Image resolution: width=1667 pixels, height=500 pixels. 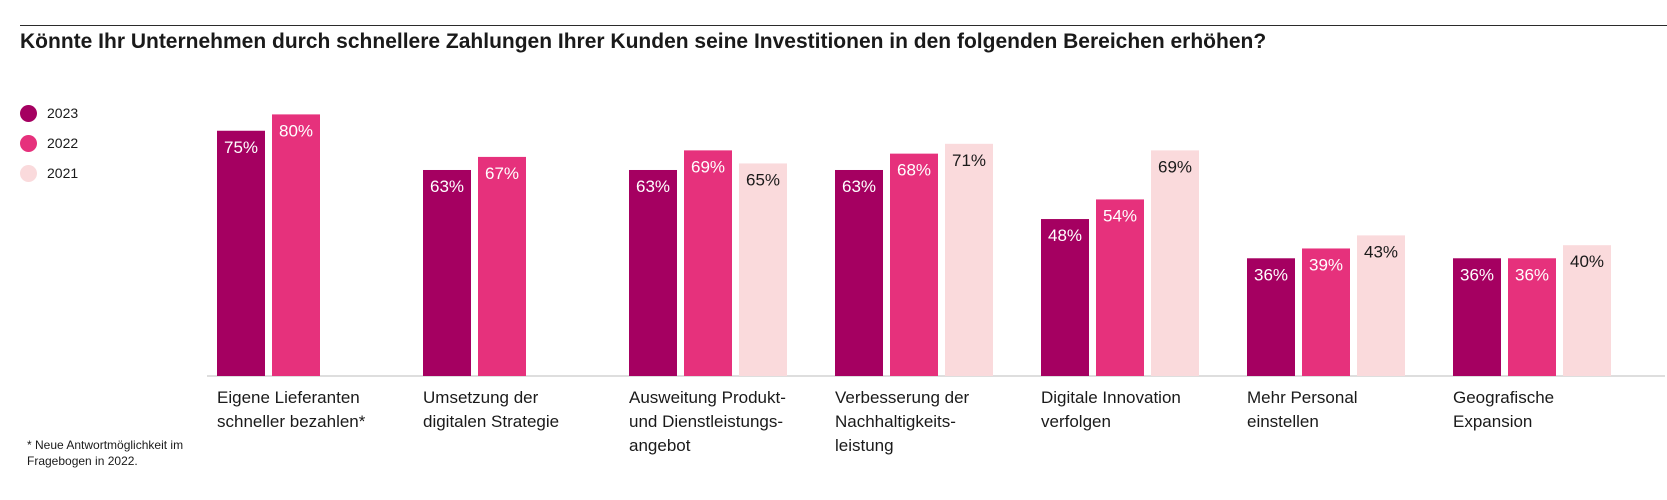 What do you see at coordinates (1381, 251) in the screenshot?
I see `data-label-2021-6: 43%` at bounding box center [1381, 251].